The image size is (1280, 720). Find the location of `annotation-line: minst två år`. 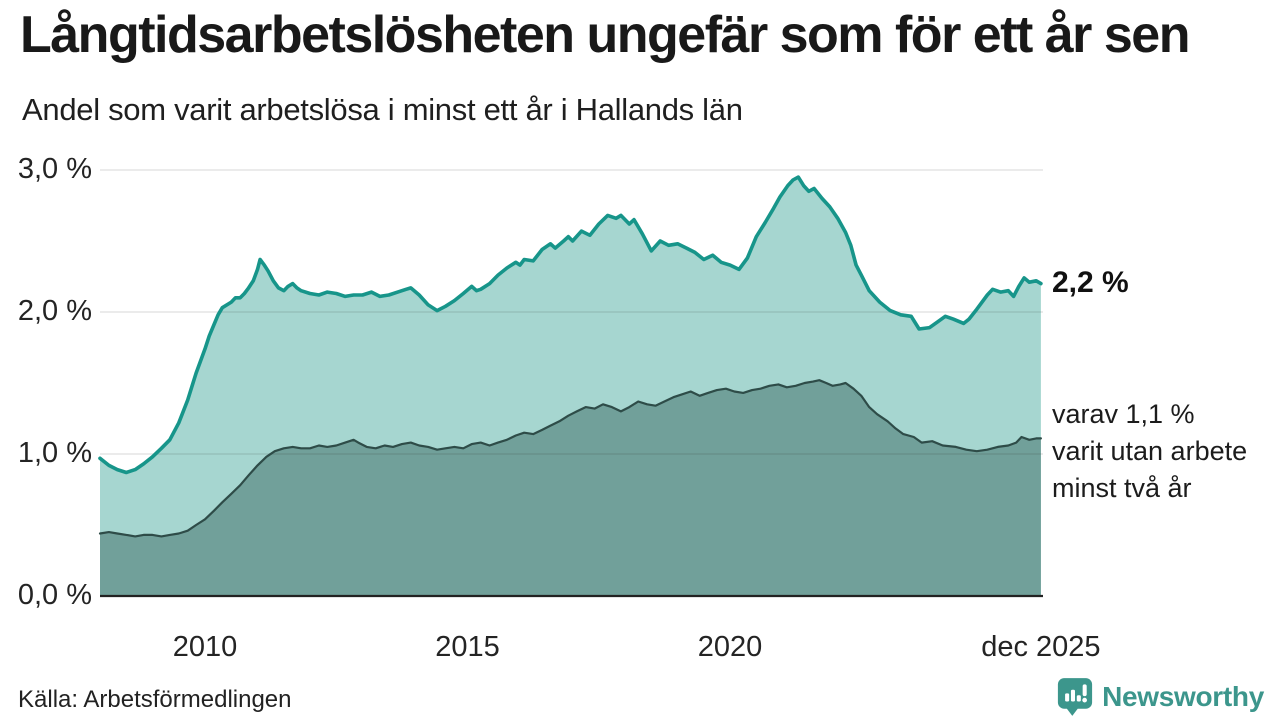

annotation-line: minst två år is located at coordinates (1122, 488).